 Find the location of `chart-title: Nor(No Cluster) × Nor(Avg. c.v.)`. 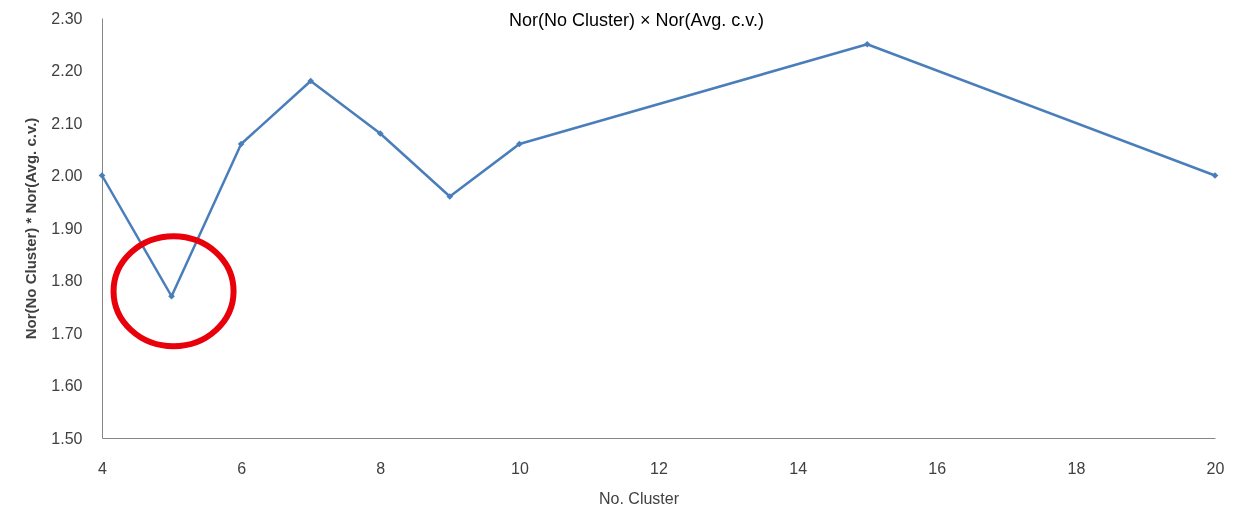

chart-title: Nor(No Cluster) × Nor(Avg. c.v.) is located at coordinates (636, 20).